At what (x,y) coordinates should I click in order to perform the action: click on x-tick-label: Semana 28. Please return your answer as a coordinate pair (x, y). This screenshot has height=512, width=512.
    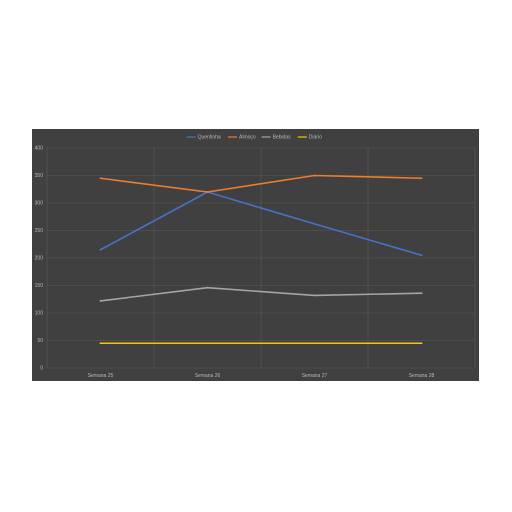
    Looking at the image, I should click on (422, 376).